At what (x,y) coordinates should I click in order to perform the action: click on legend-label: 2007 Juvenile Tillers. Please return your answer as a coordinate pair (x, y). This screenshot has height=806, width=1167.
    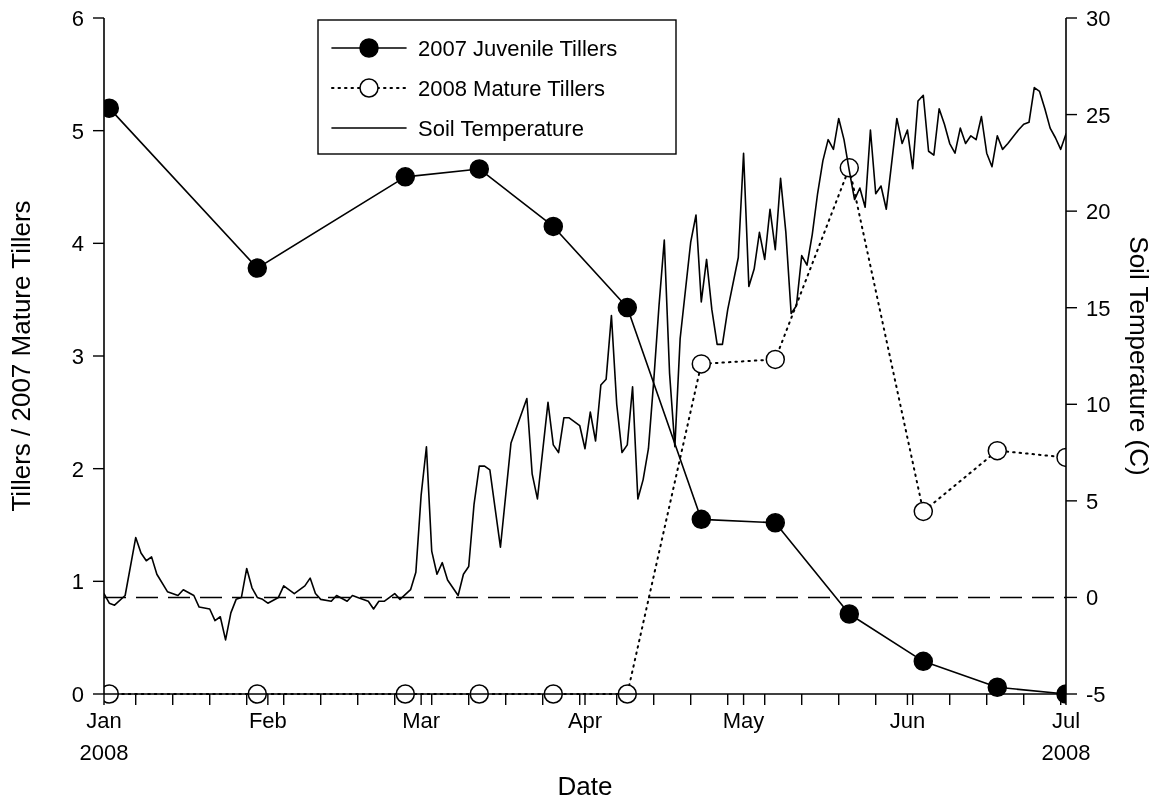
    Looking at the image, I should click on (518, 48).